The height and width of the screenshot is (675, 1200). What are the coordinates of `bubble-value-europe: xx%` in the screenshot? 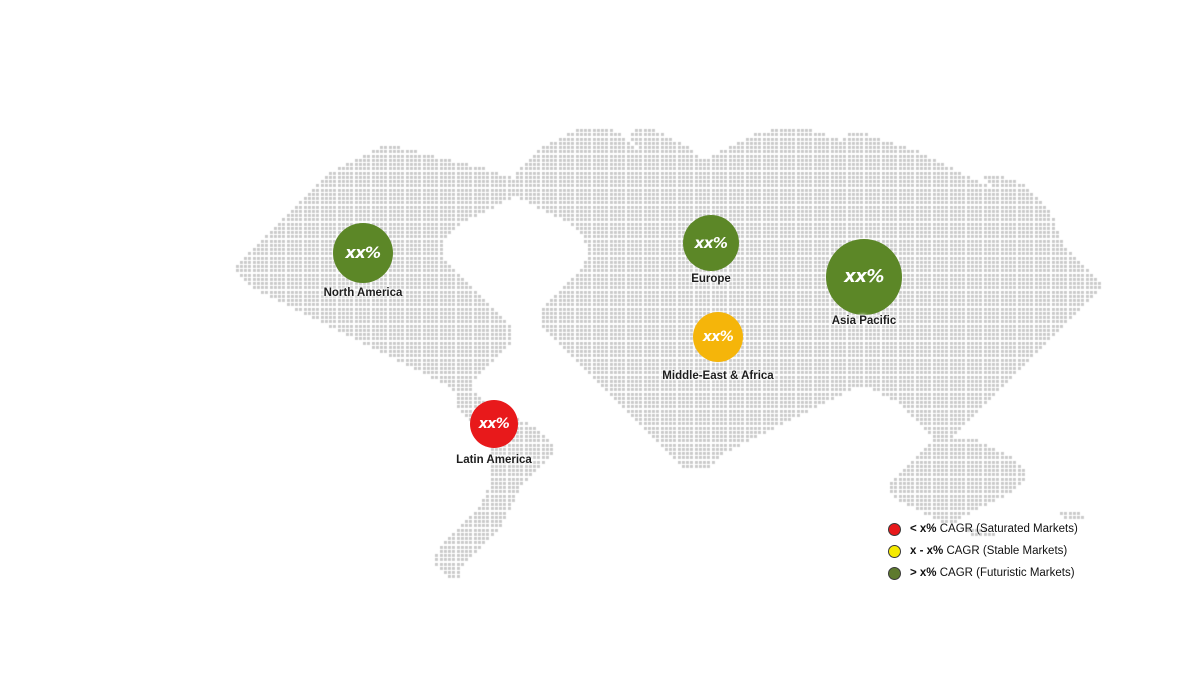 It's located at (711, 242).